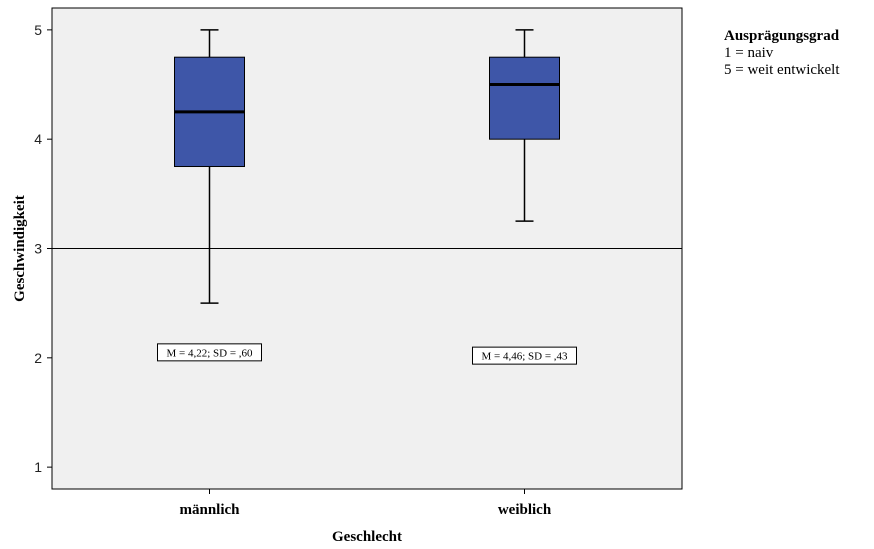 This screenshot has width=874, height=549. Describe the element at coordinates (782, 70) in the screenshot. I see `legend-line-2: 5 = weit entwickelt` at that location.